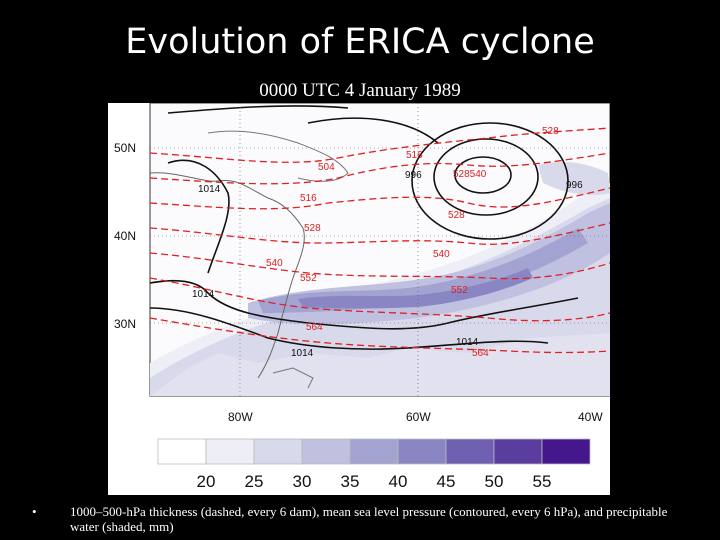 The width and height of the screenshot is (720, 540). I want to click on legend-label: 30, so click(302, 481).